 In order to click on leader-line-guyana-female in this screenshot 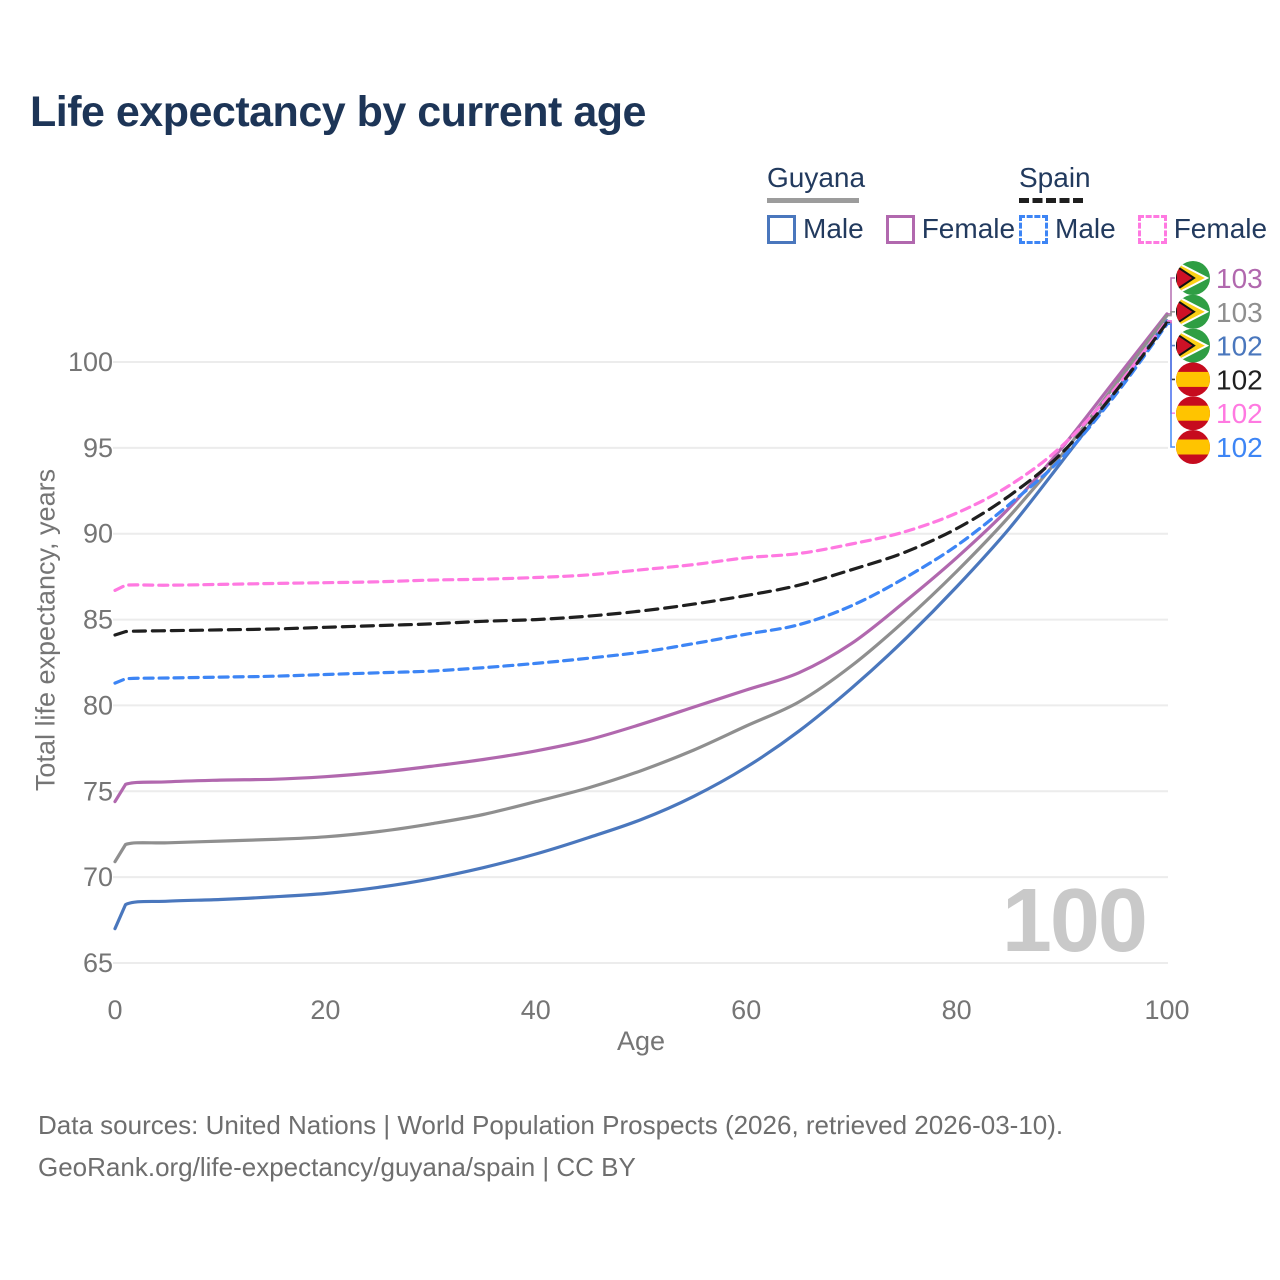, I will do `click(1171, 296)`.